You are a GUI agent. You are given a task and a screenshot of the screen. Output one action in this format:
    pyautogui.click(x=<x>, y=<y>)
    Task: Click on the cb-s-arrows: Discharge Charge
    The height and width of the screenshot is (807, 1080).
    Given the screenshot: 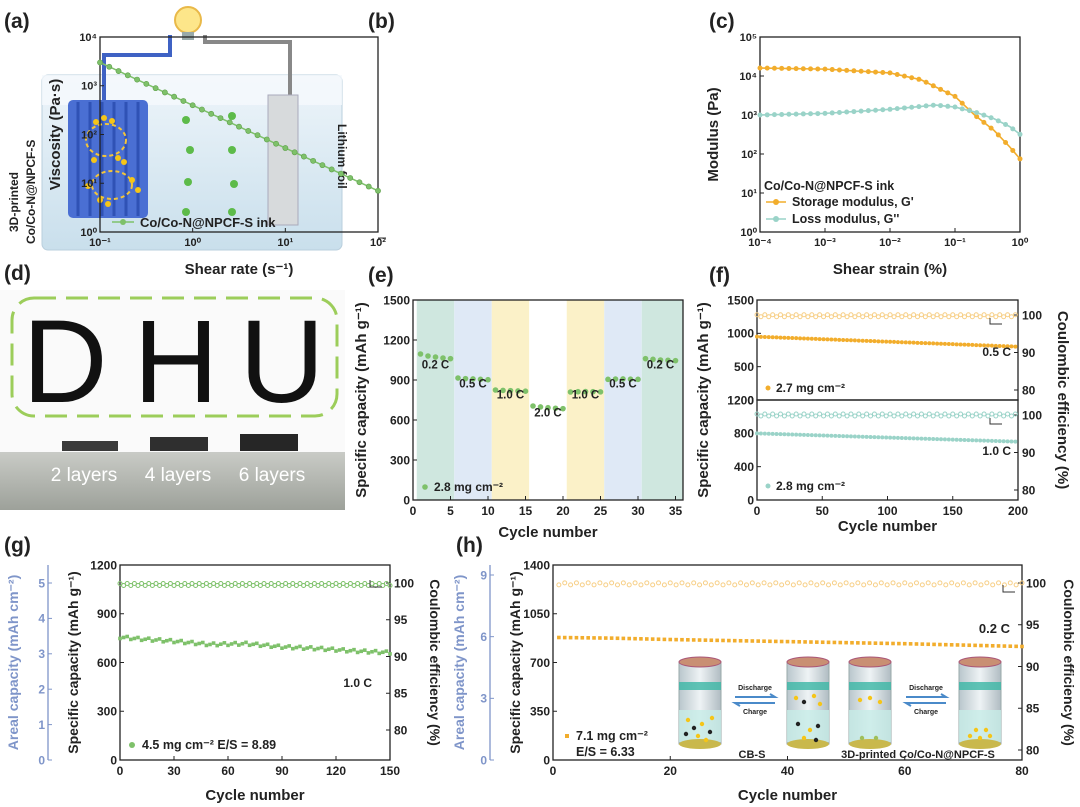 What is the action you would take?
    pyautogui.click(x=755, y=700)
    